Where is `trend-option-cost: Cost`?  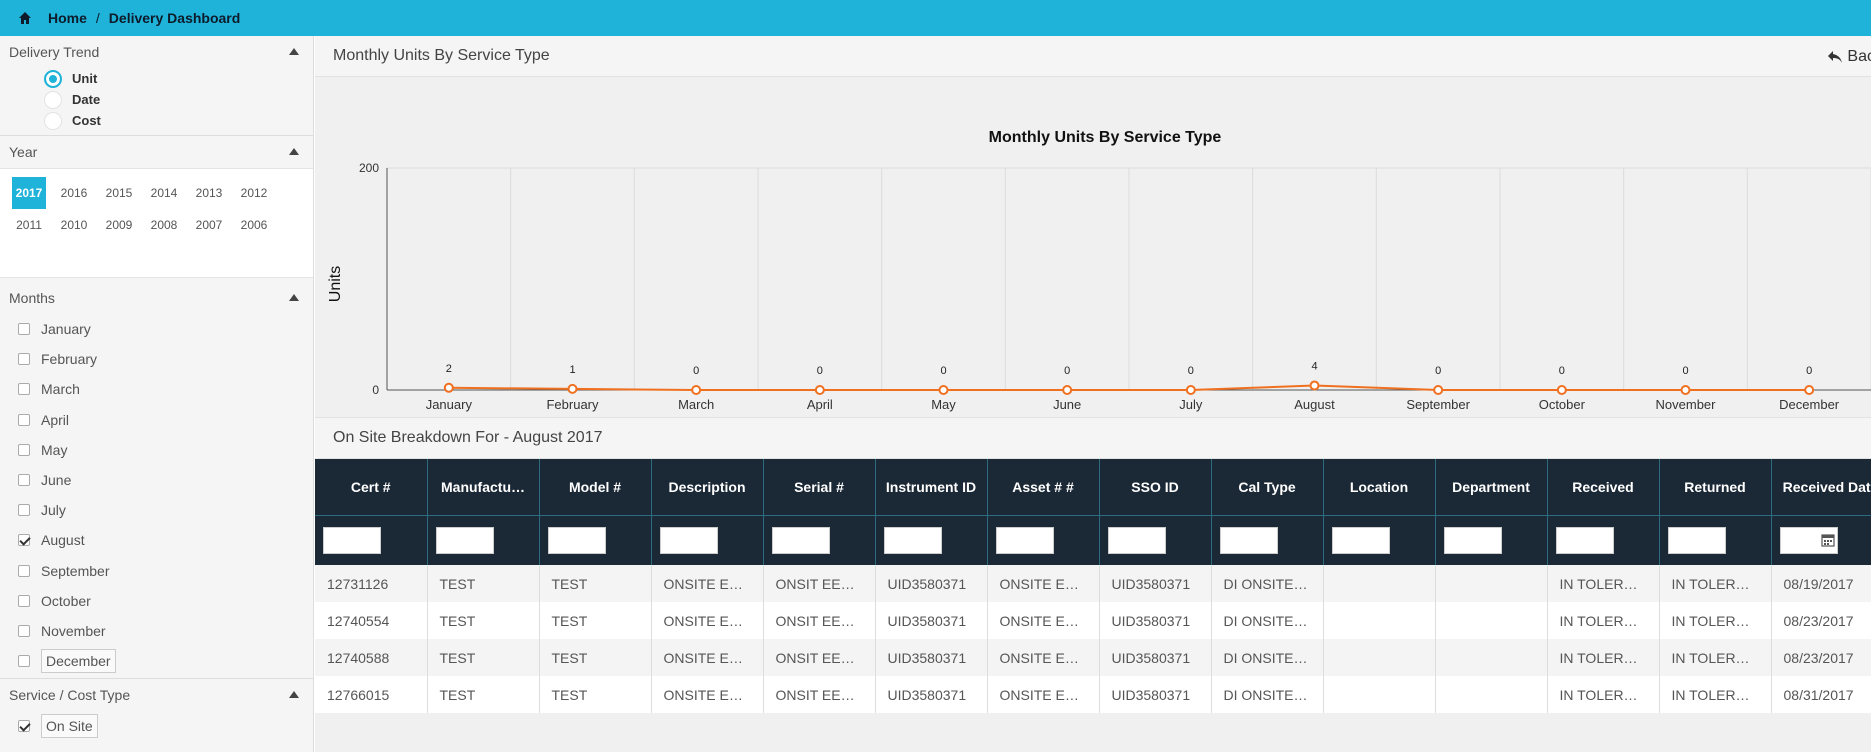
trend-option-cost: Cost is located at coordinates (178, 120).